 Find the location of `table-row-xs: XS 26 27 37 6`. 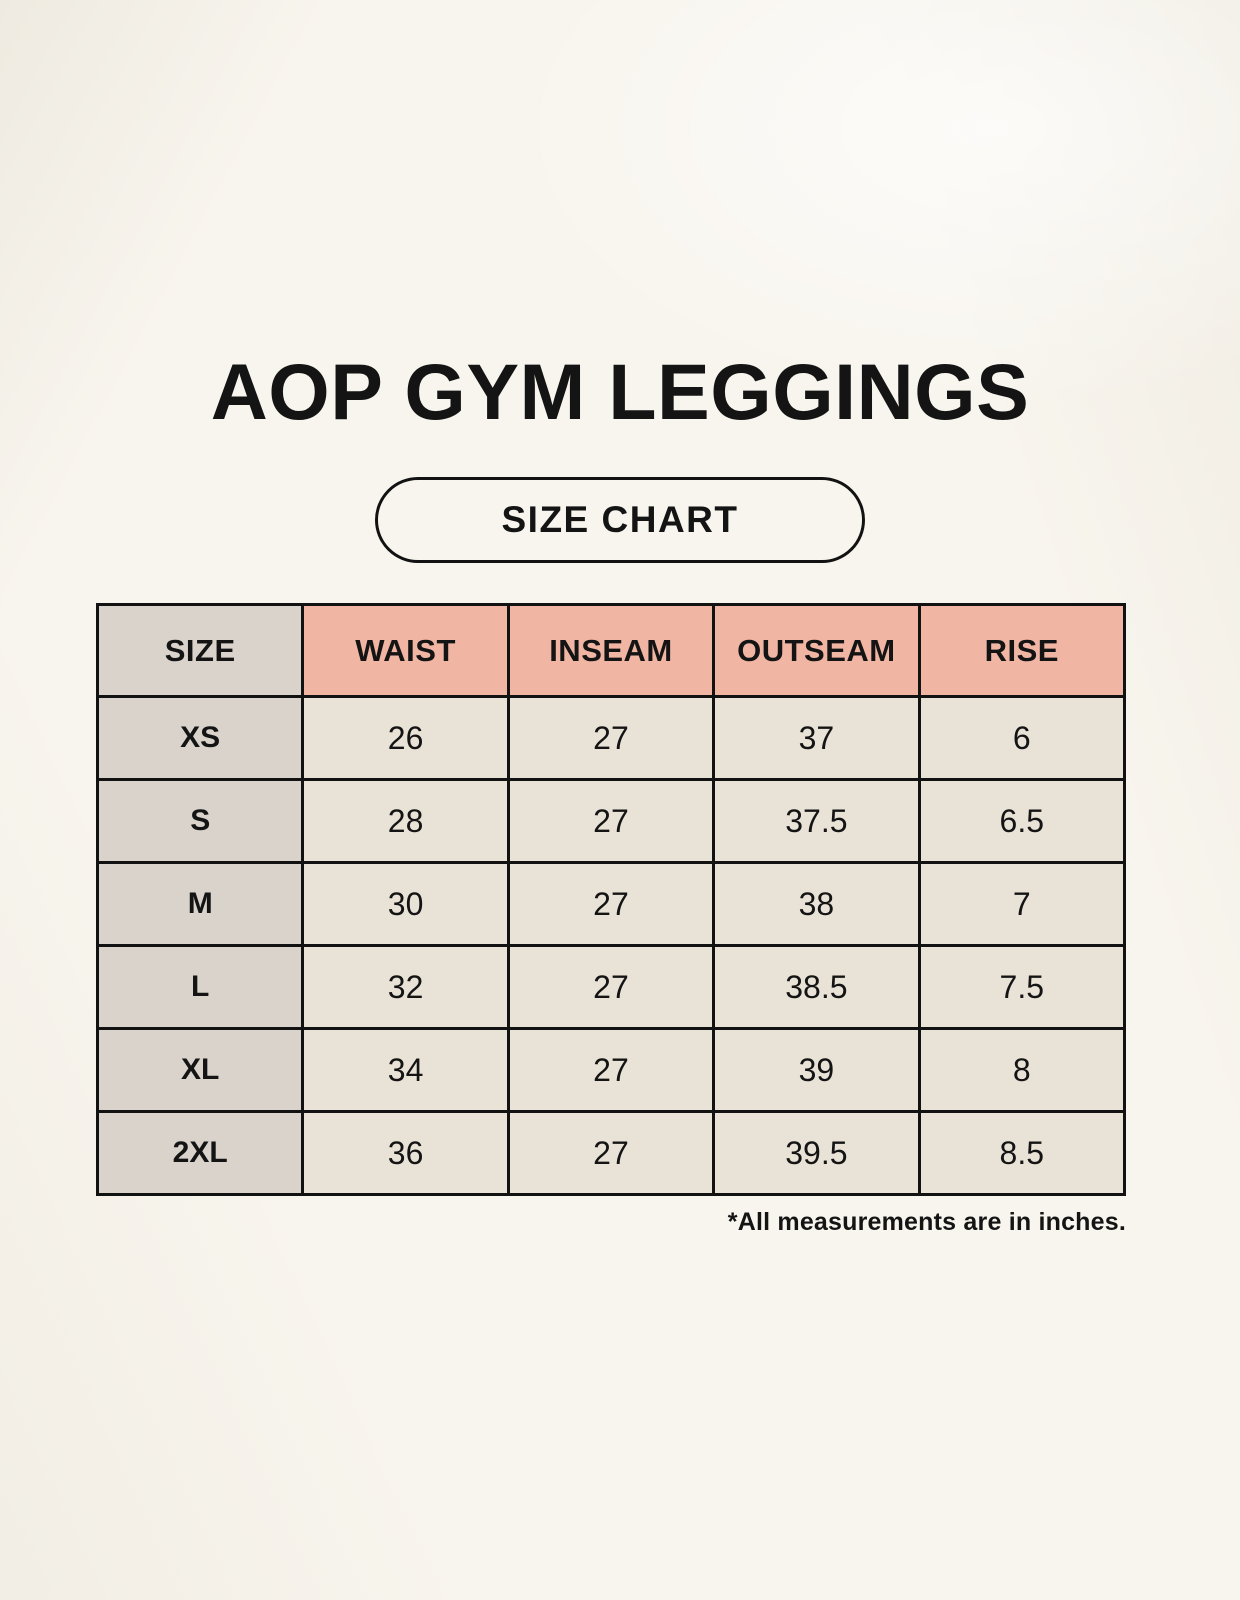

table-row-xs: XS 26 27 37 6 is located at coordinates (611, 738).